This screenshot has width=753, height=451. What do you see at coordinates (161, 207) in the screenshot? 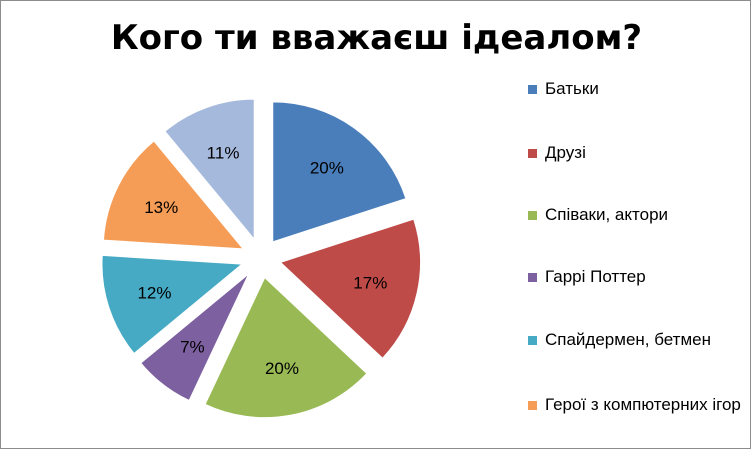
I see `data-label: 13%` at bounding box center [161, 207].